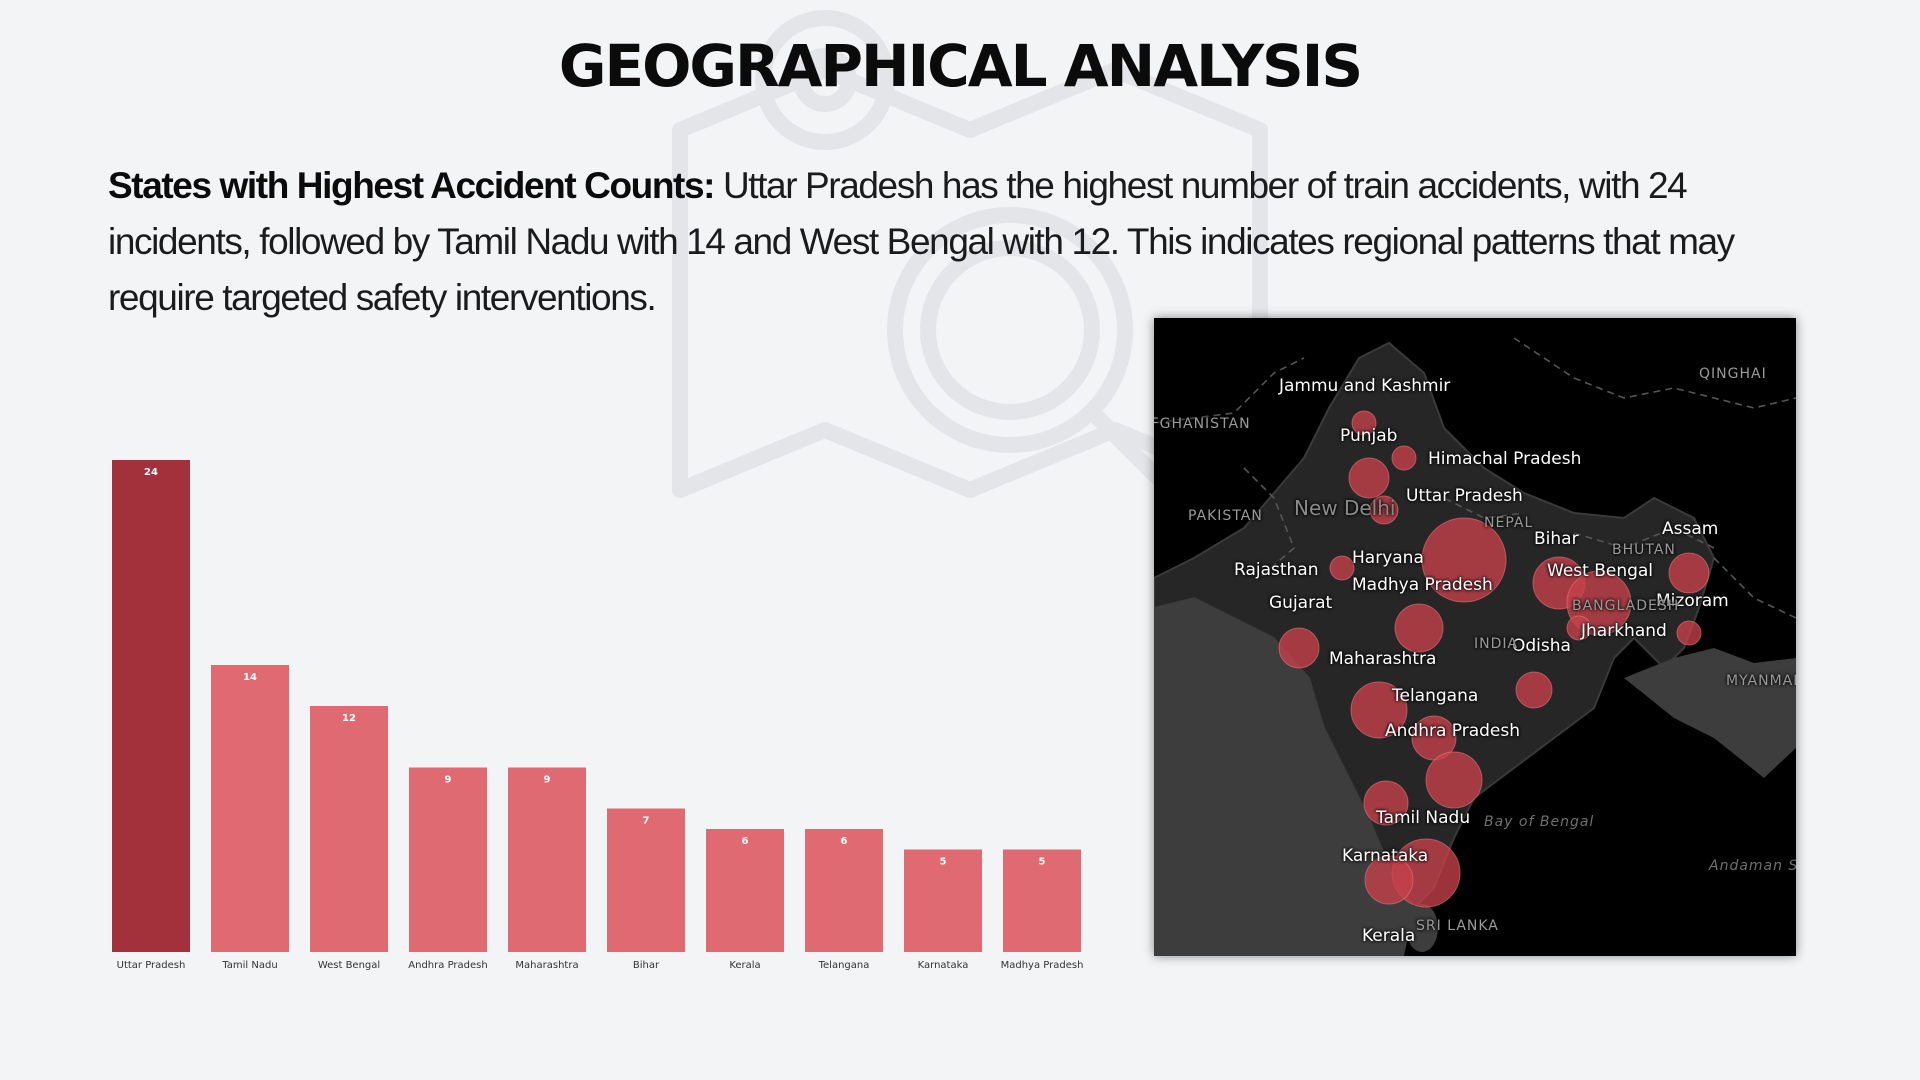 The image size is (1920, 1080). I want to click on summary-lead: States with Highest Accident Counts:, so click(411, 185).